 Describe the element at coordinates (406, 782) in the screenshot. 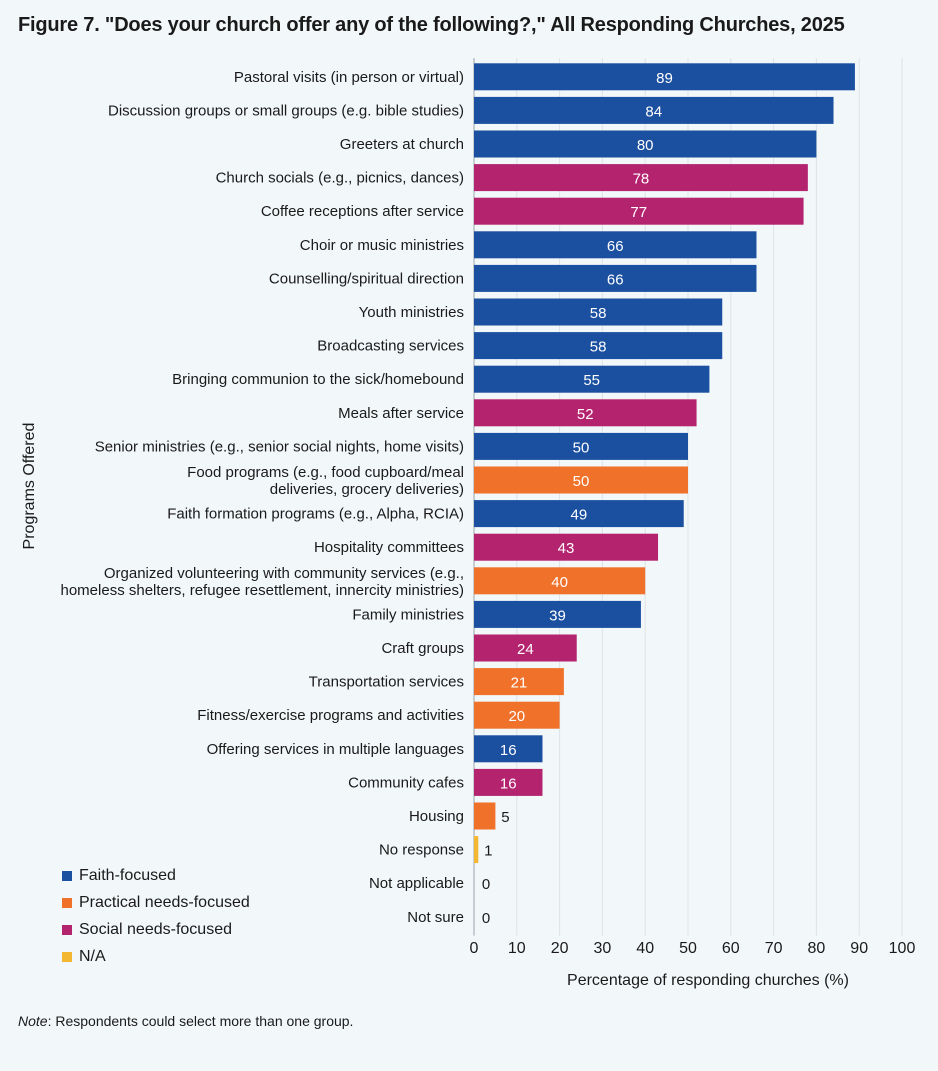

I see `category-label-21: Community cafes` at that location.